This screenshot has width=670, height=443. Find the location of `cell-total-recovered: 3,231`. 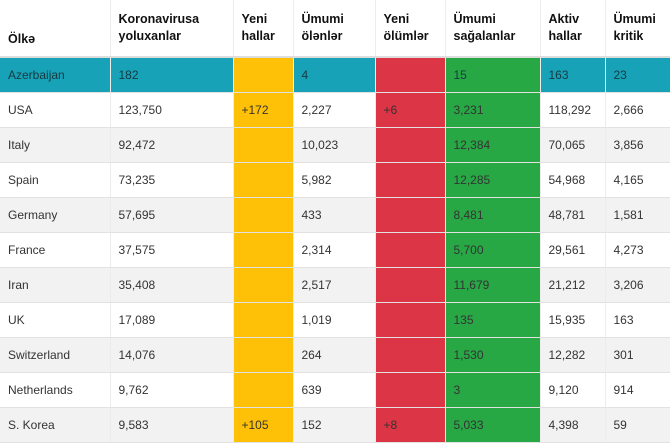

cell-total-recovered: 3,231 is located at coordinates (493, 110).